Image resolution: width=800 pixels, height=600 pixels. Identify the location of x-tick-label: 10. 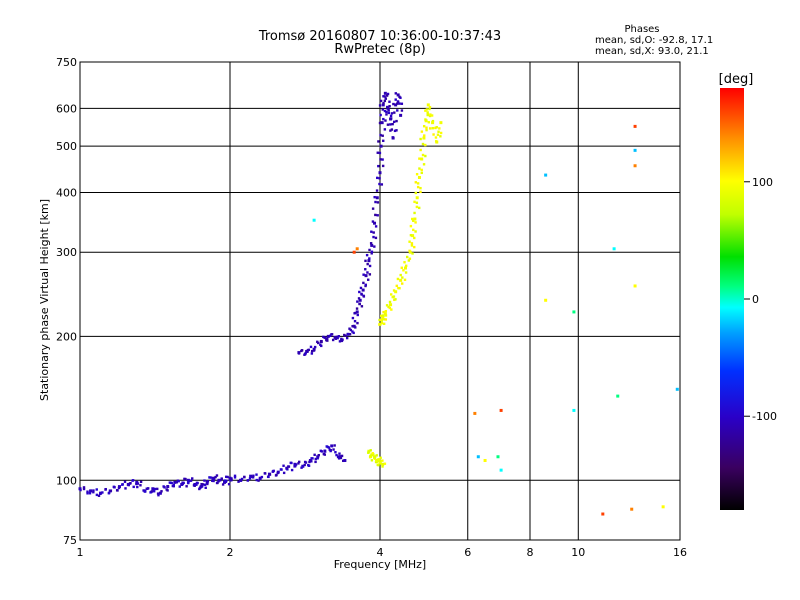
(578, 552).